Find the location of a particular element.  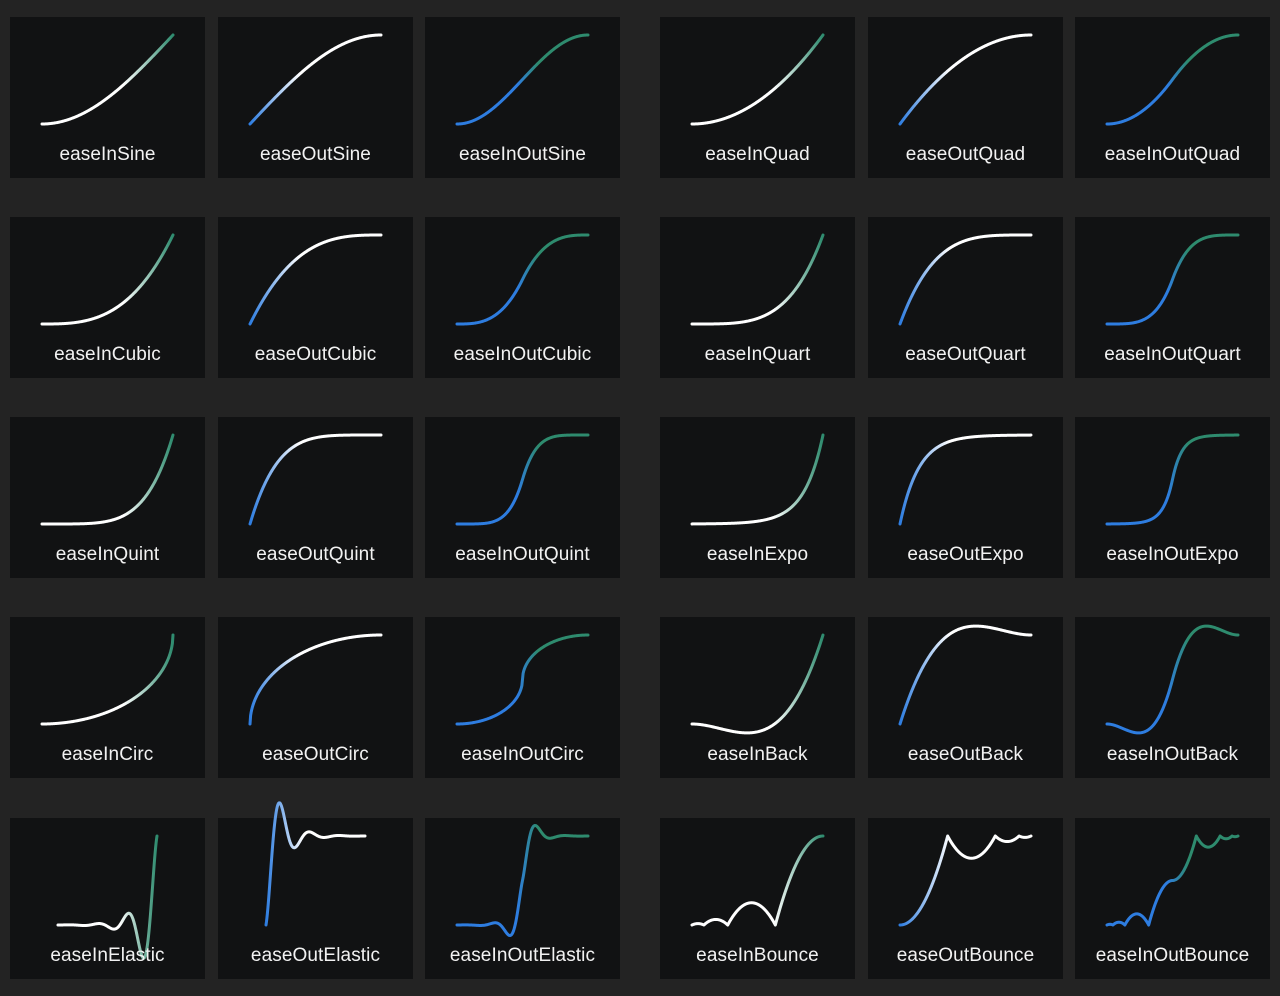

easing-card-ease-in-out-sine: easeInOutSine is located at coordinates (522, 97).